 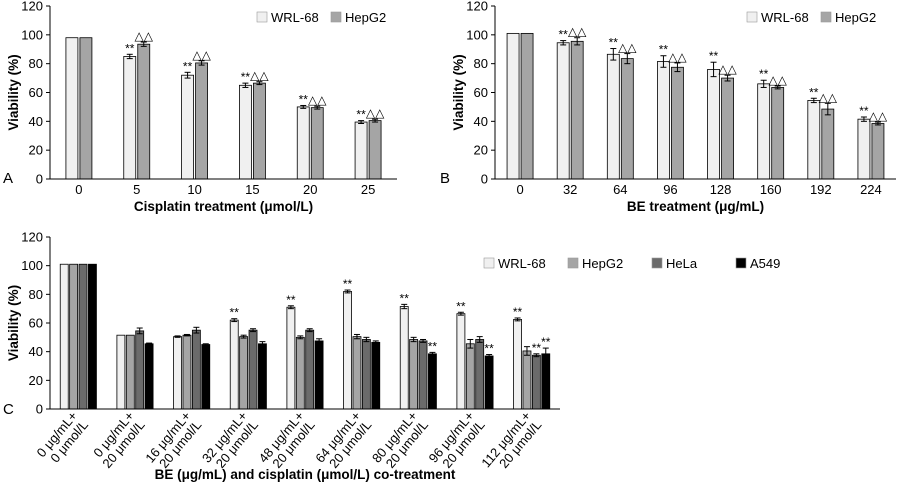 I want to click on panel-b-xtick-label: 192, so click(x=821, y=189).